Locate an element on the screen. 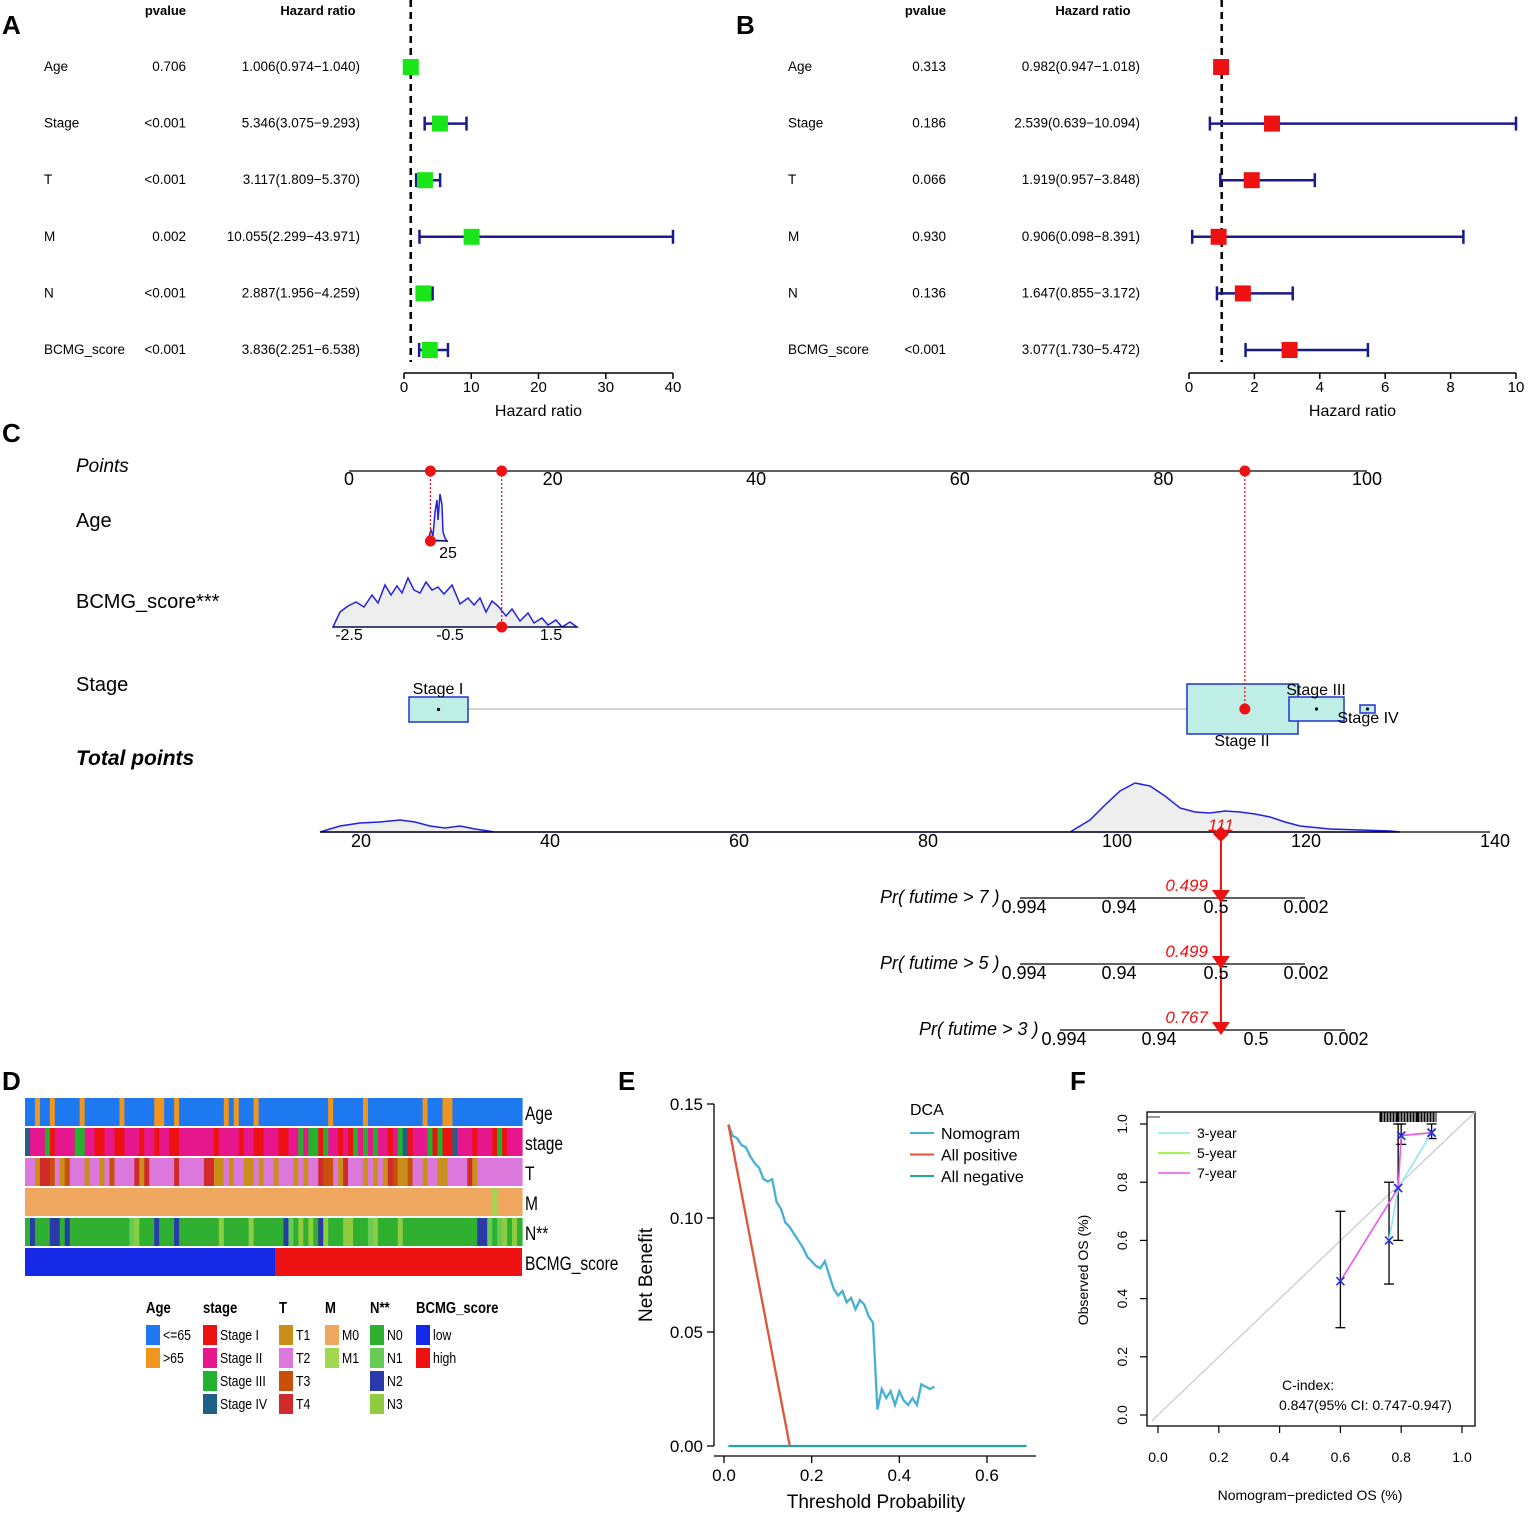  x-tick-label: 0.6 is located at coordinates (987, 1475).